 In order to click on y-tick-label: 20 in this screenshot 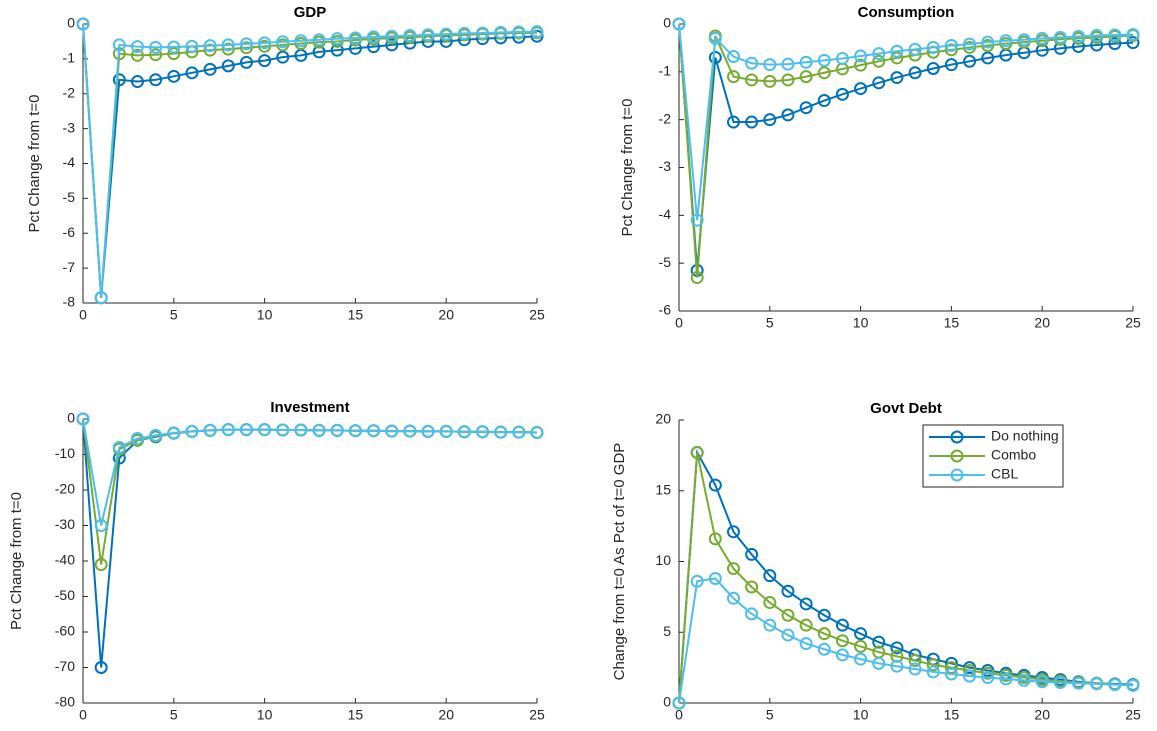, I will do `click(663, 419)`.